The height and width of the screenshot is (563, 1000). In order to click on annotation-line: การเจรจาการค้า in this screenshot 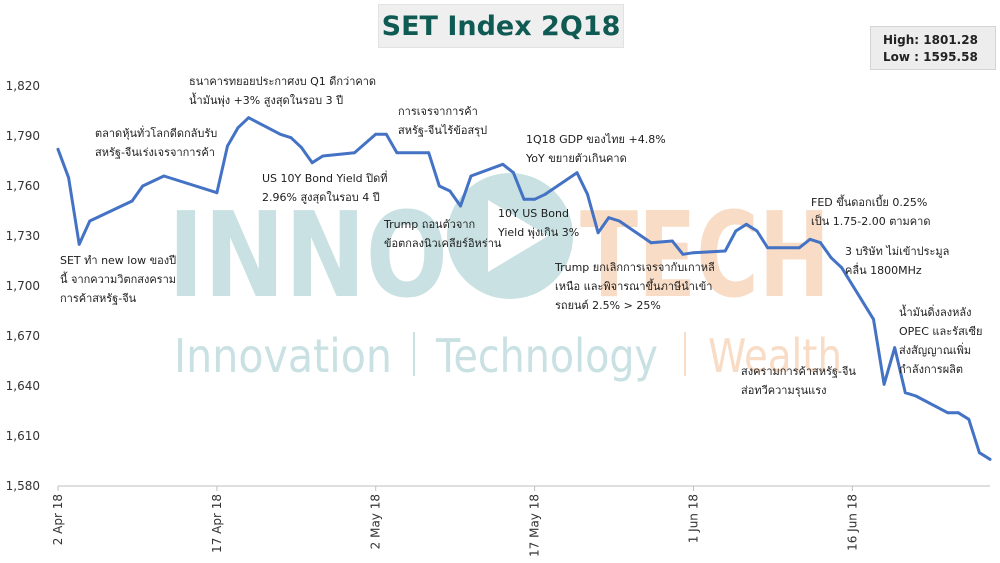, I will do `click(438, 111)`.